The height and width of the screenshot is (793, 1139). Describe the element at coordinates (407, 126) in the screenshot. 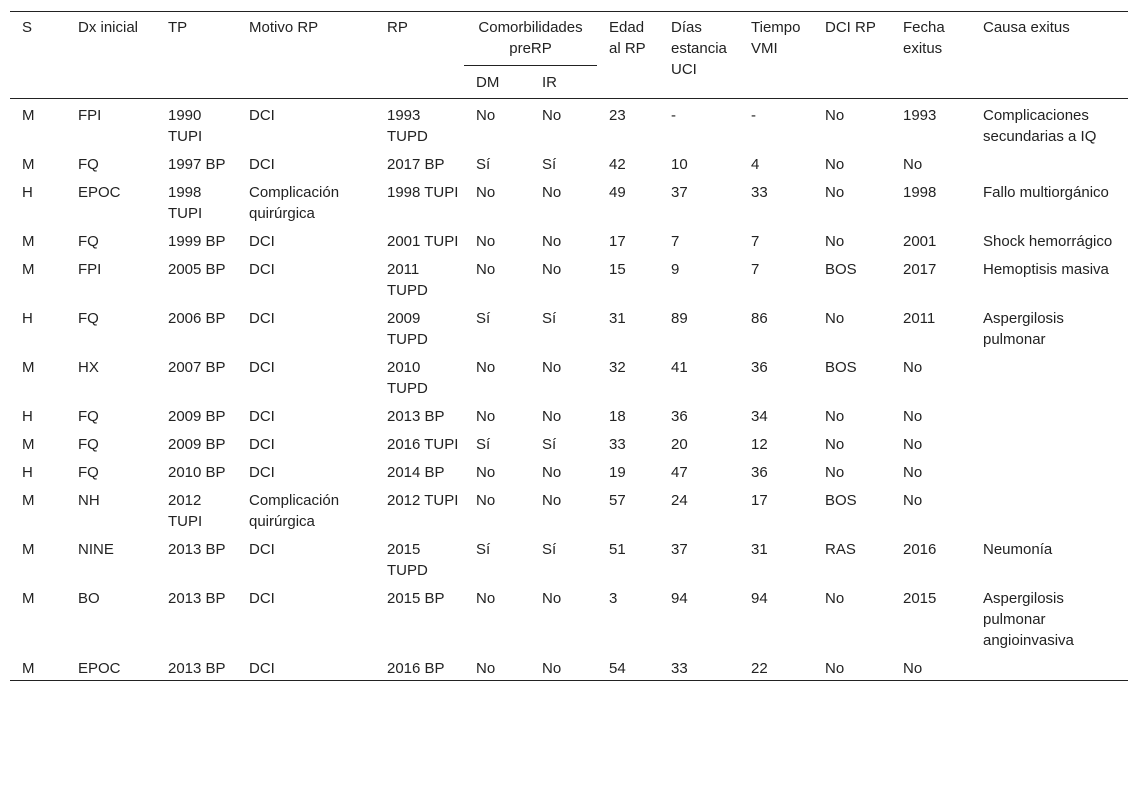

I see `table-cell: 1993 TUPD` at that location.